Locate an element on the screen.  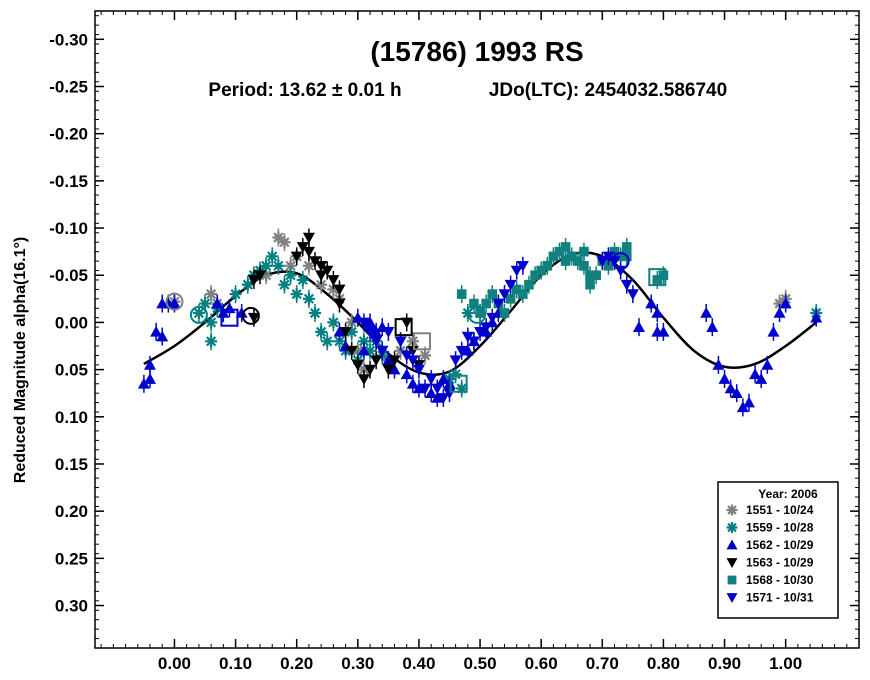
legend-label: 1551 - 10/24 is located at coordinates (780, 510).